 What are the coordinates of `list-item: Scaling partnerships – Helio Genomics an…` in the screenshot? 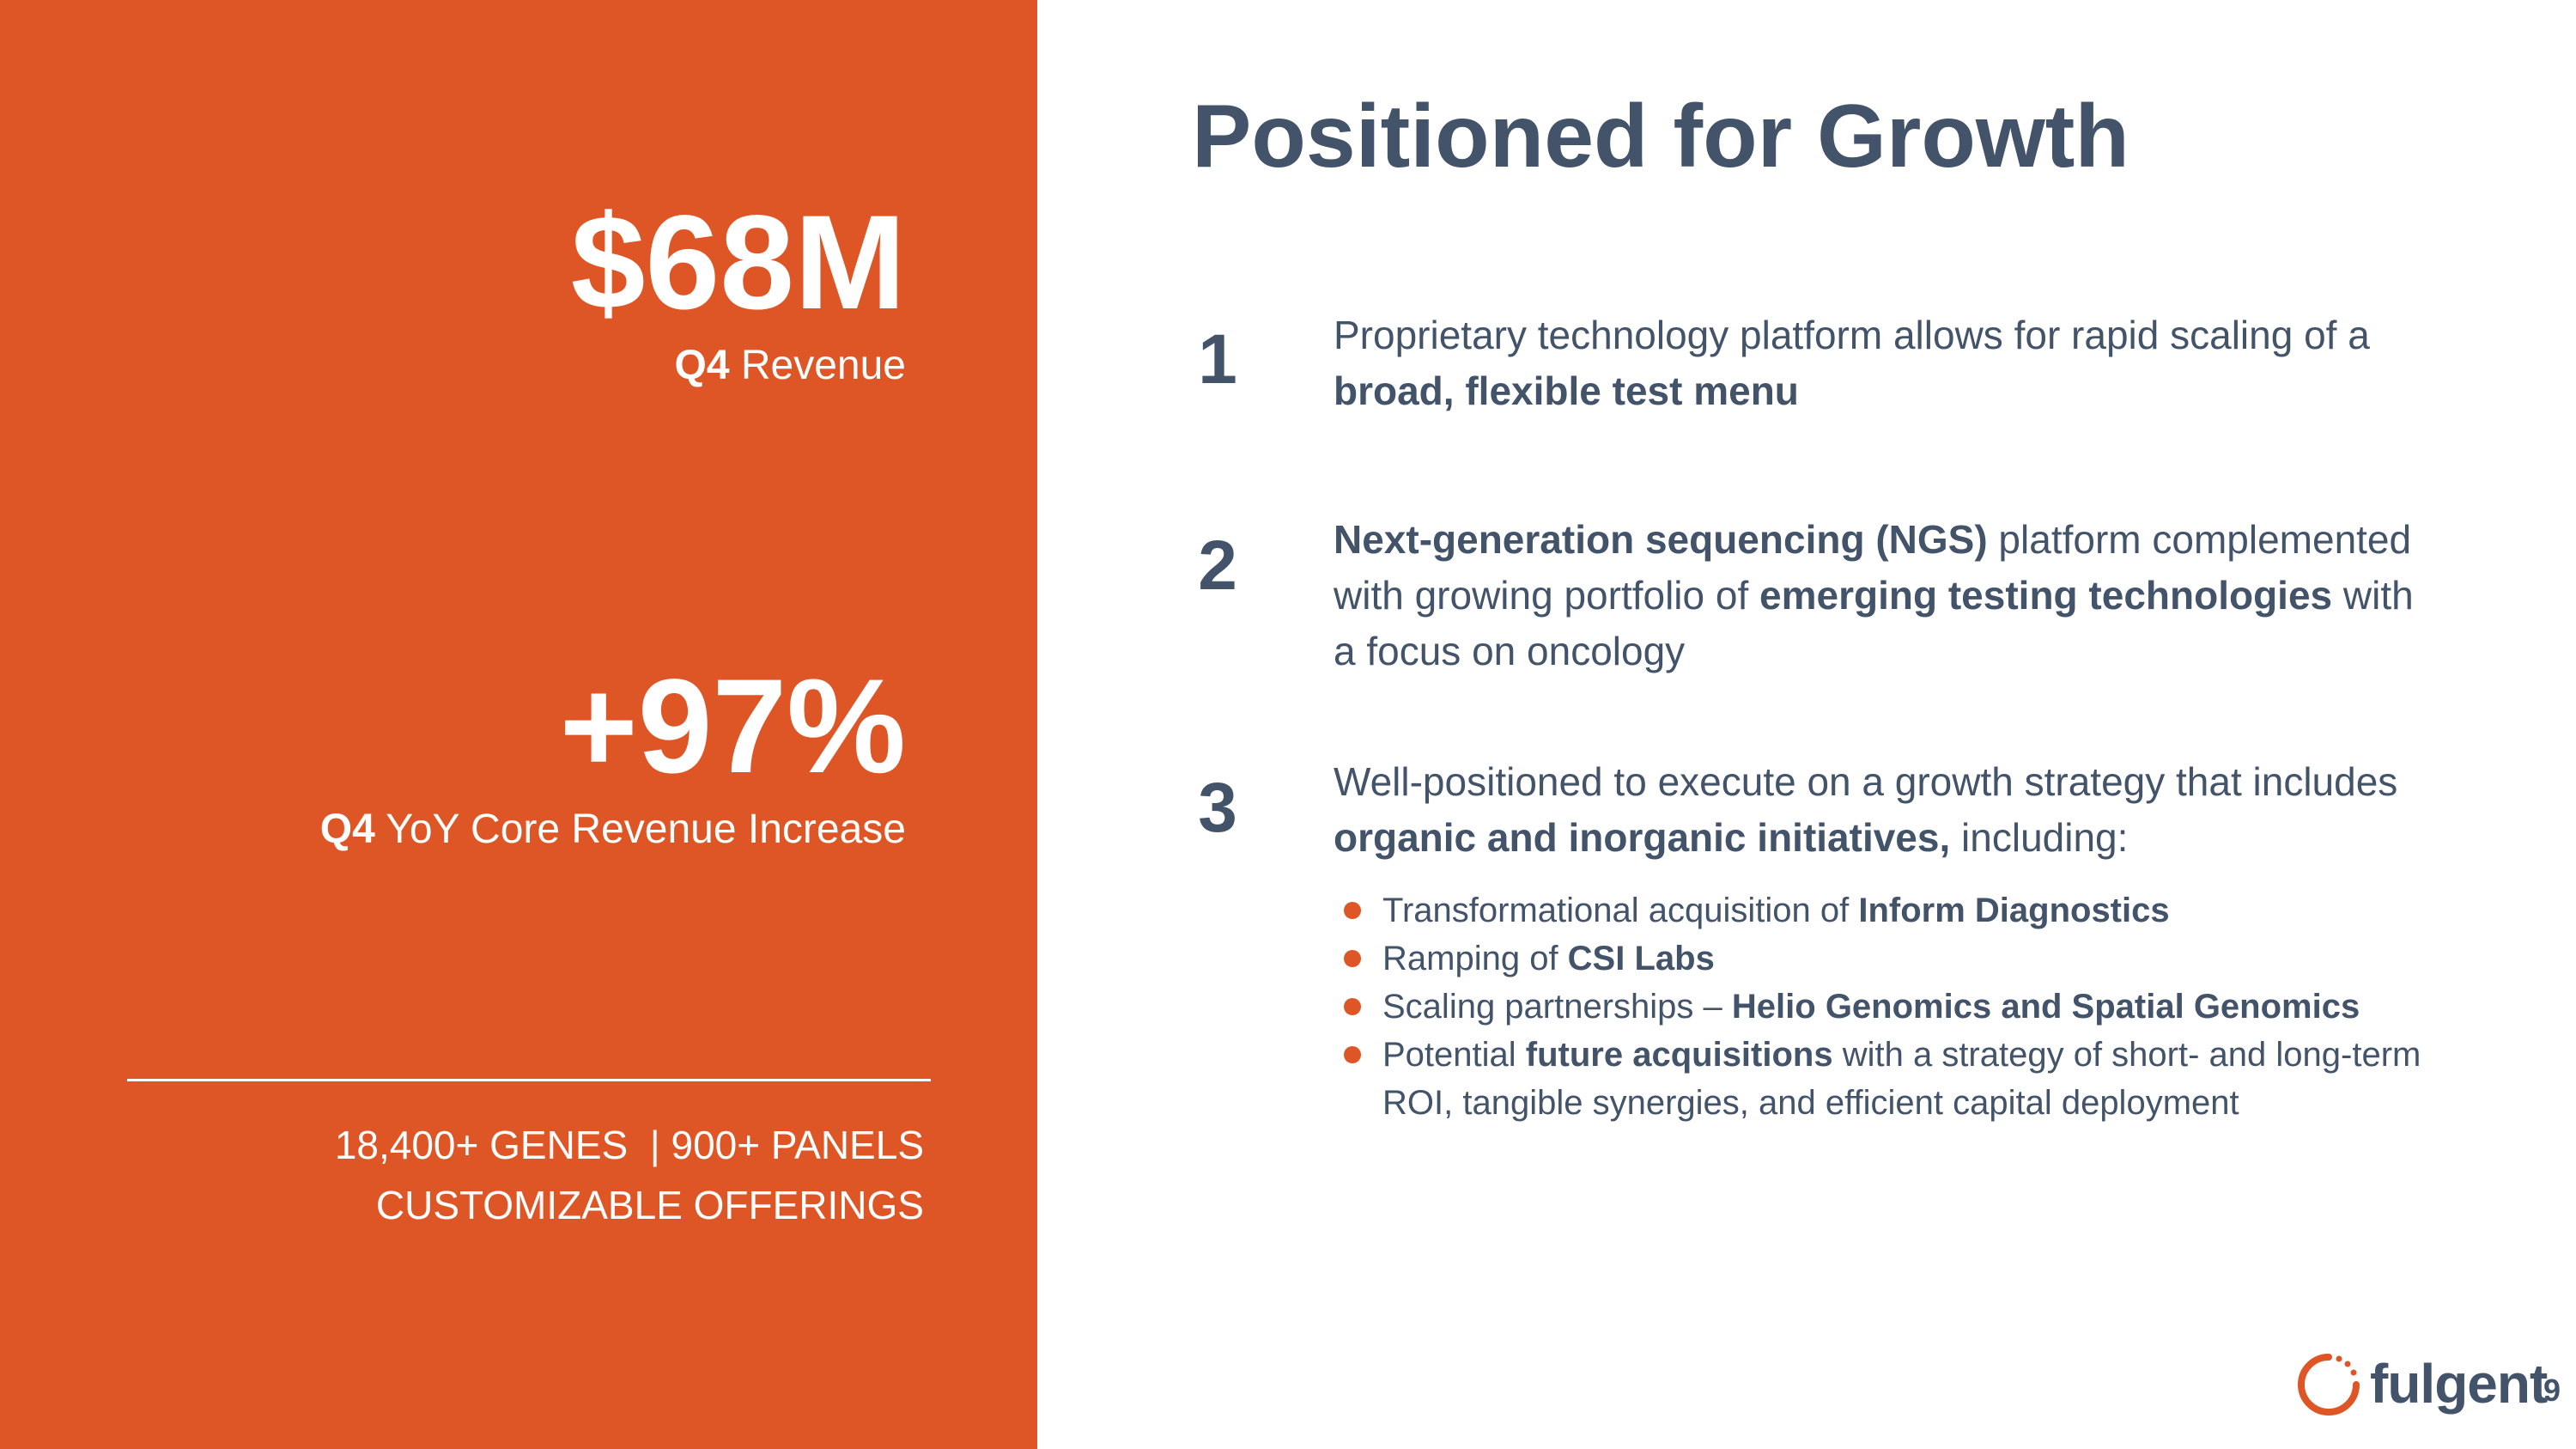 It's located at (1880, 1007).